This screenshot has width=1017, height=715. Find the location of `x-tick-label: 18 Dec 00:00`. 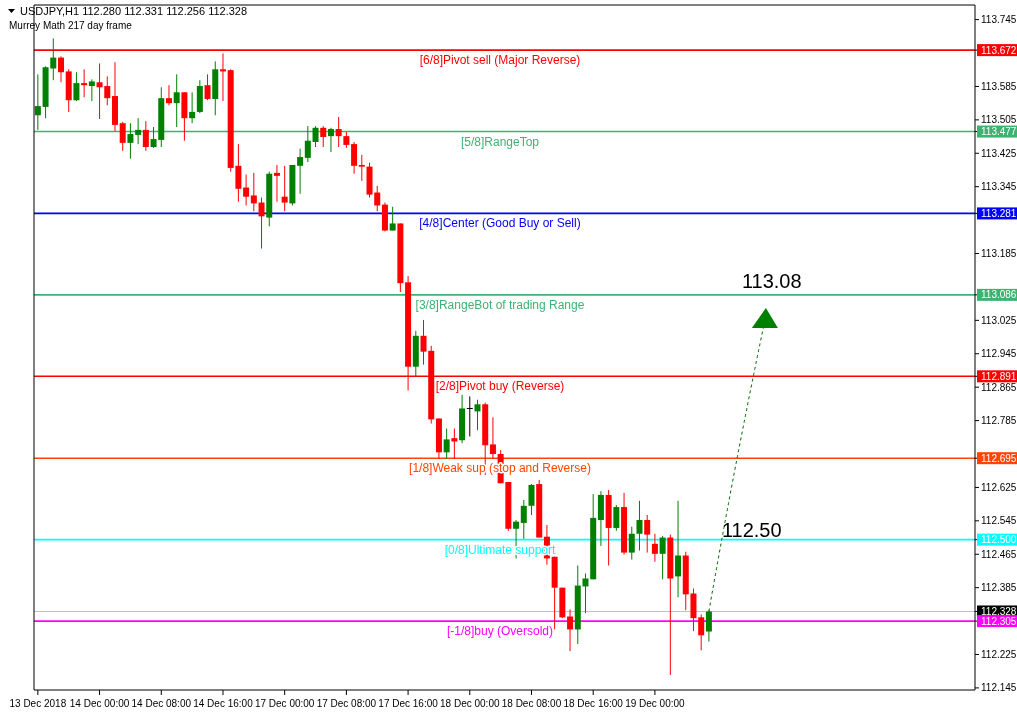

x-tick-label: 18 Dec 00:00 is located at coordinates (470, 703).